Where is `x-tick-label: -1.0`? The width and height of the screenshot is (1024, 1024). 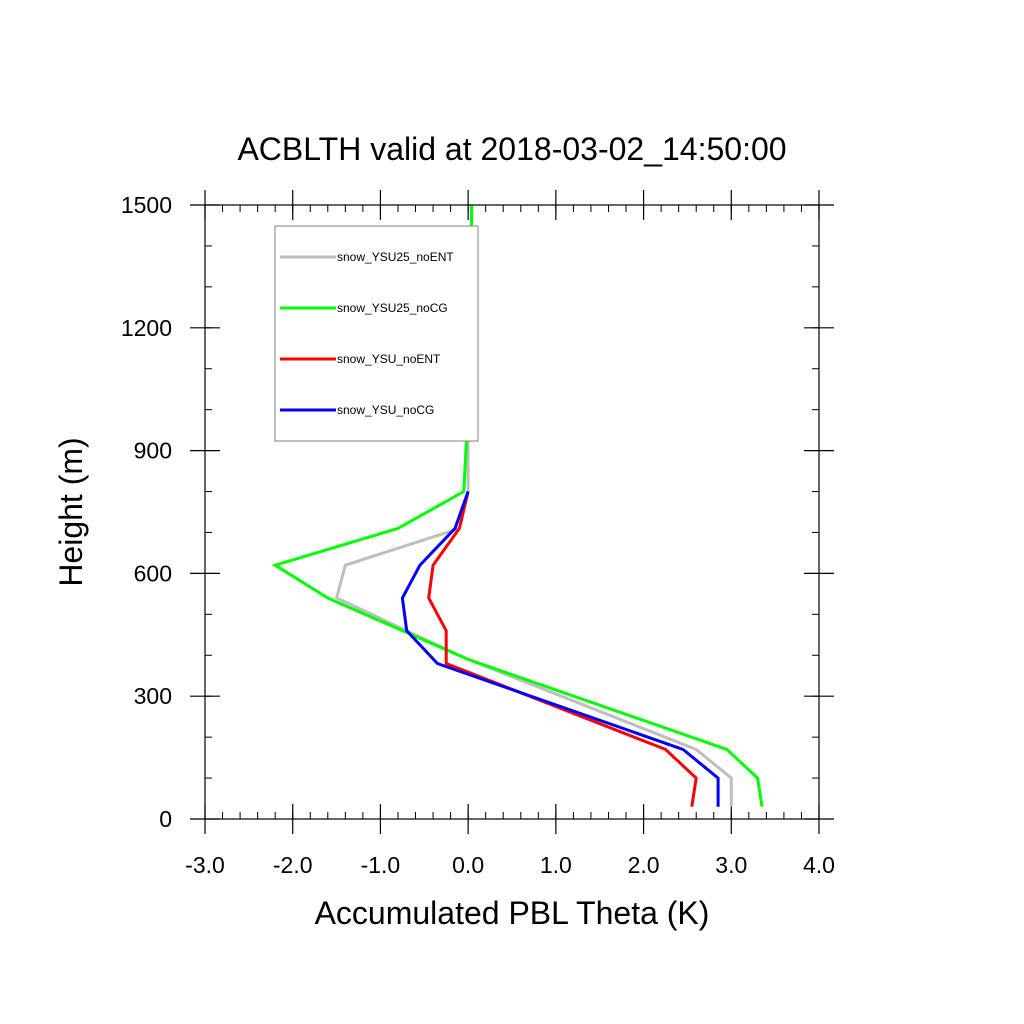 x-tick-label: -1.0 is located at coordinates (381, 865).